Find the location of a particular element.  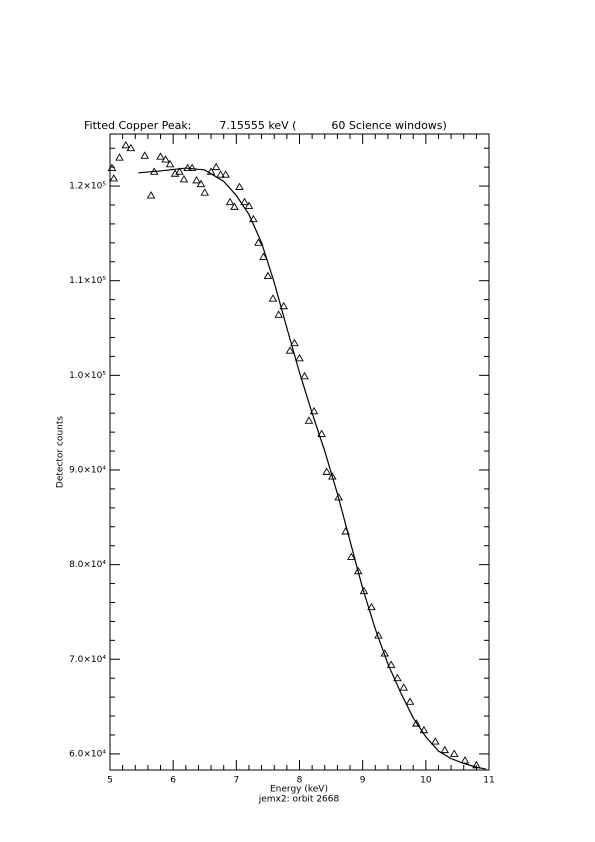

x-tick-label: 8 is located at coordinates (300, 781).